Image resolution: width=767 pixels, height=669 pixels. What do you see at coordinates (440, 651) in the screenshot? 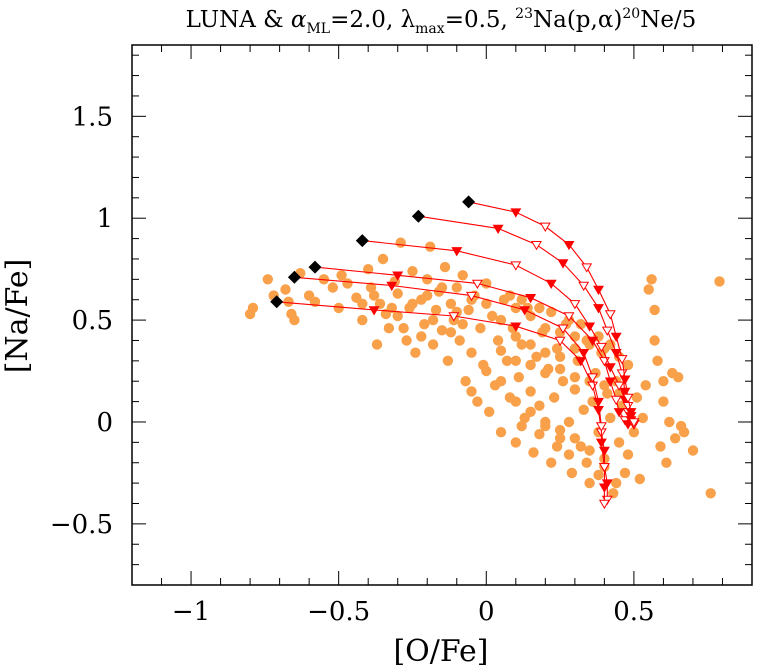
I see `x-axis-label: [O/Fe]` at bounding box center [440, 651].